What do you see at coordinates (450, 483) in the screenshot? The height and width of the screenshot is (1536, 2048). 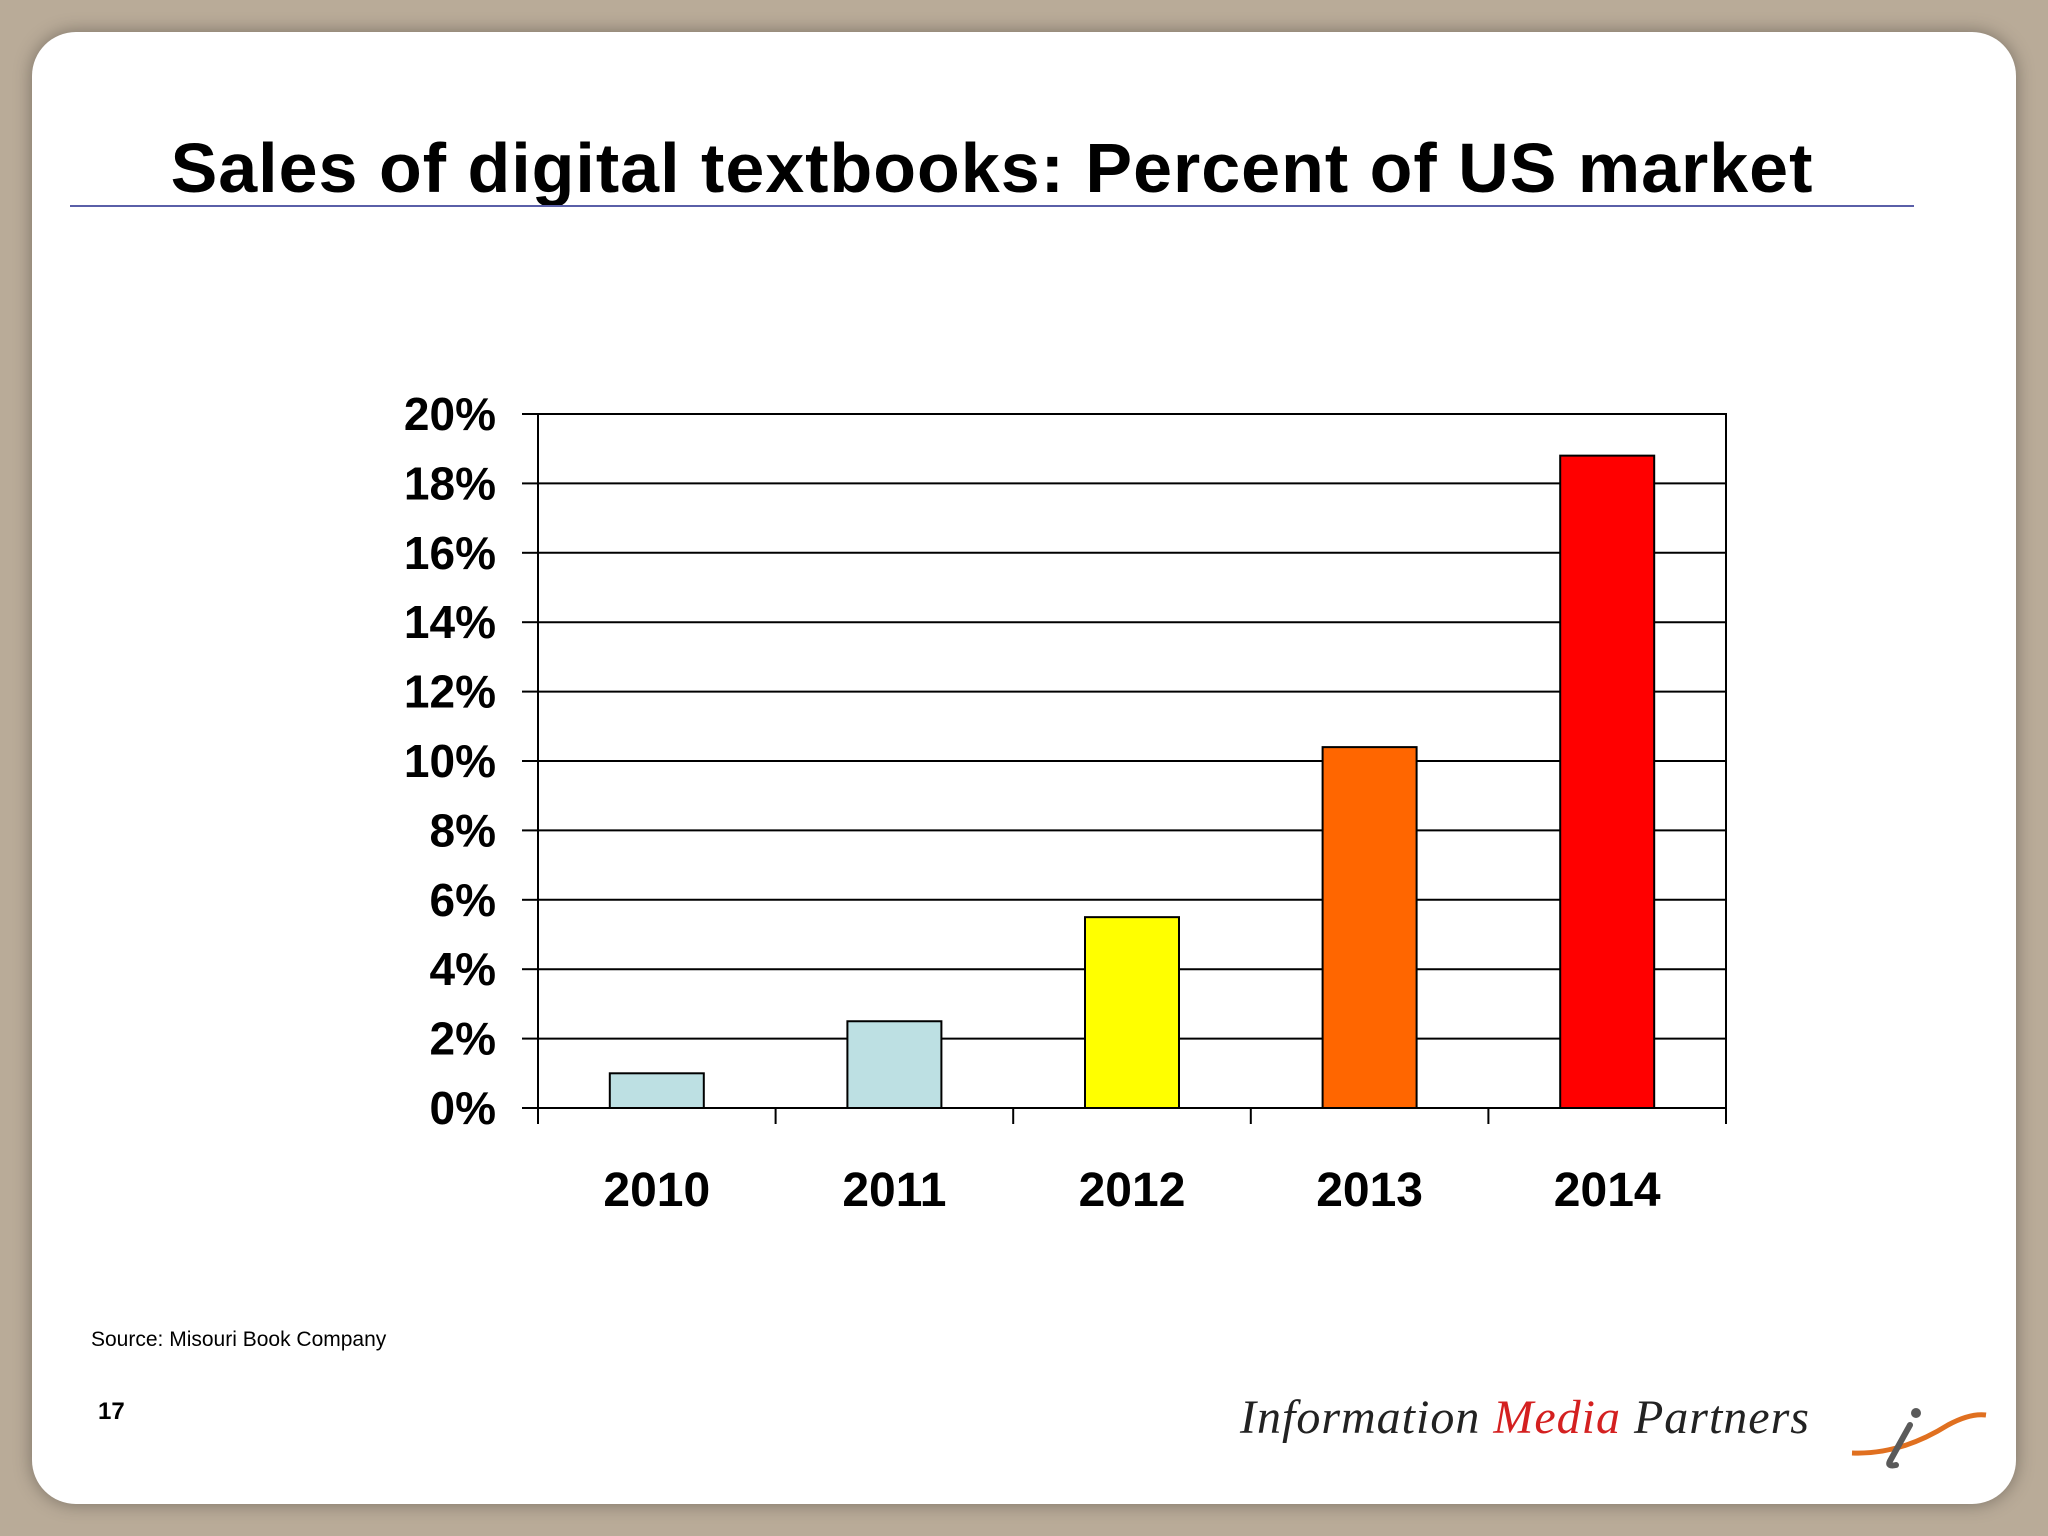 I see `y-tick-label: 18%` at bounding box center [450, 483].